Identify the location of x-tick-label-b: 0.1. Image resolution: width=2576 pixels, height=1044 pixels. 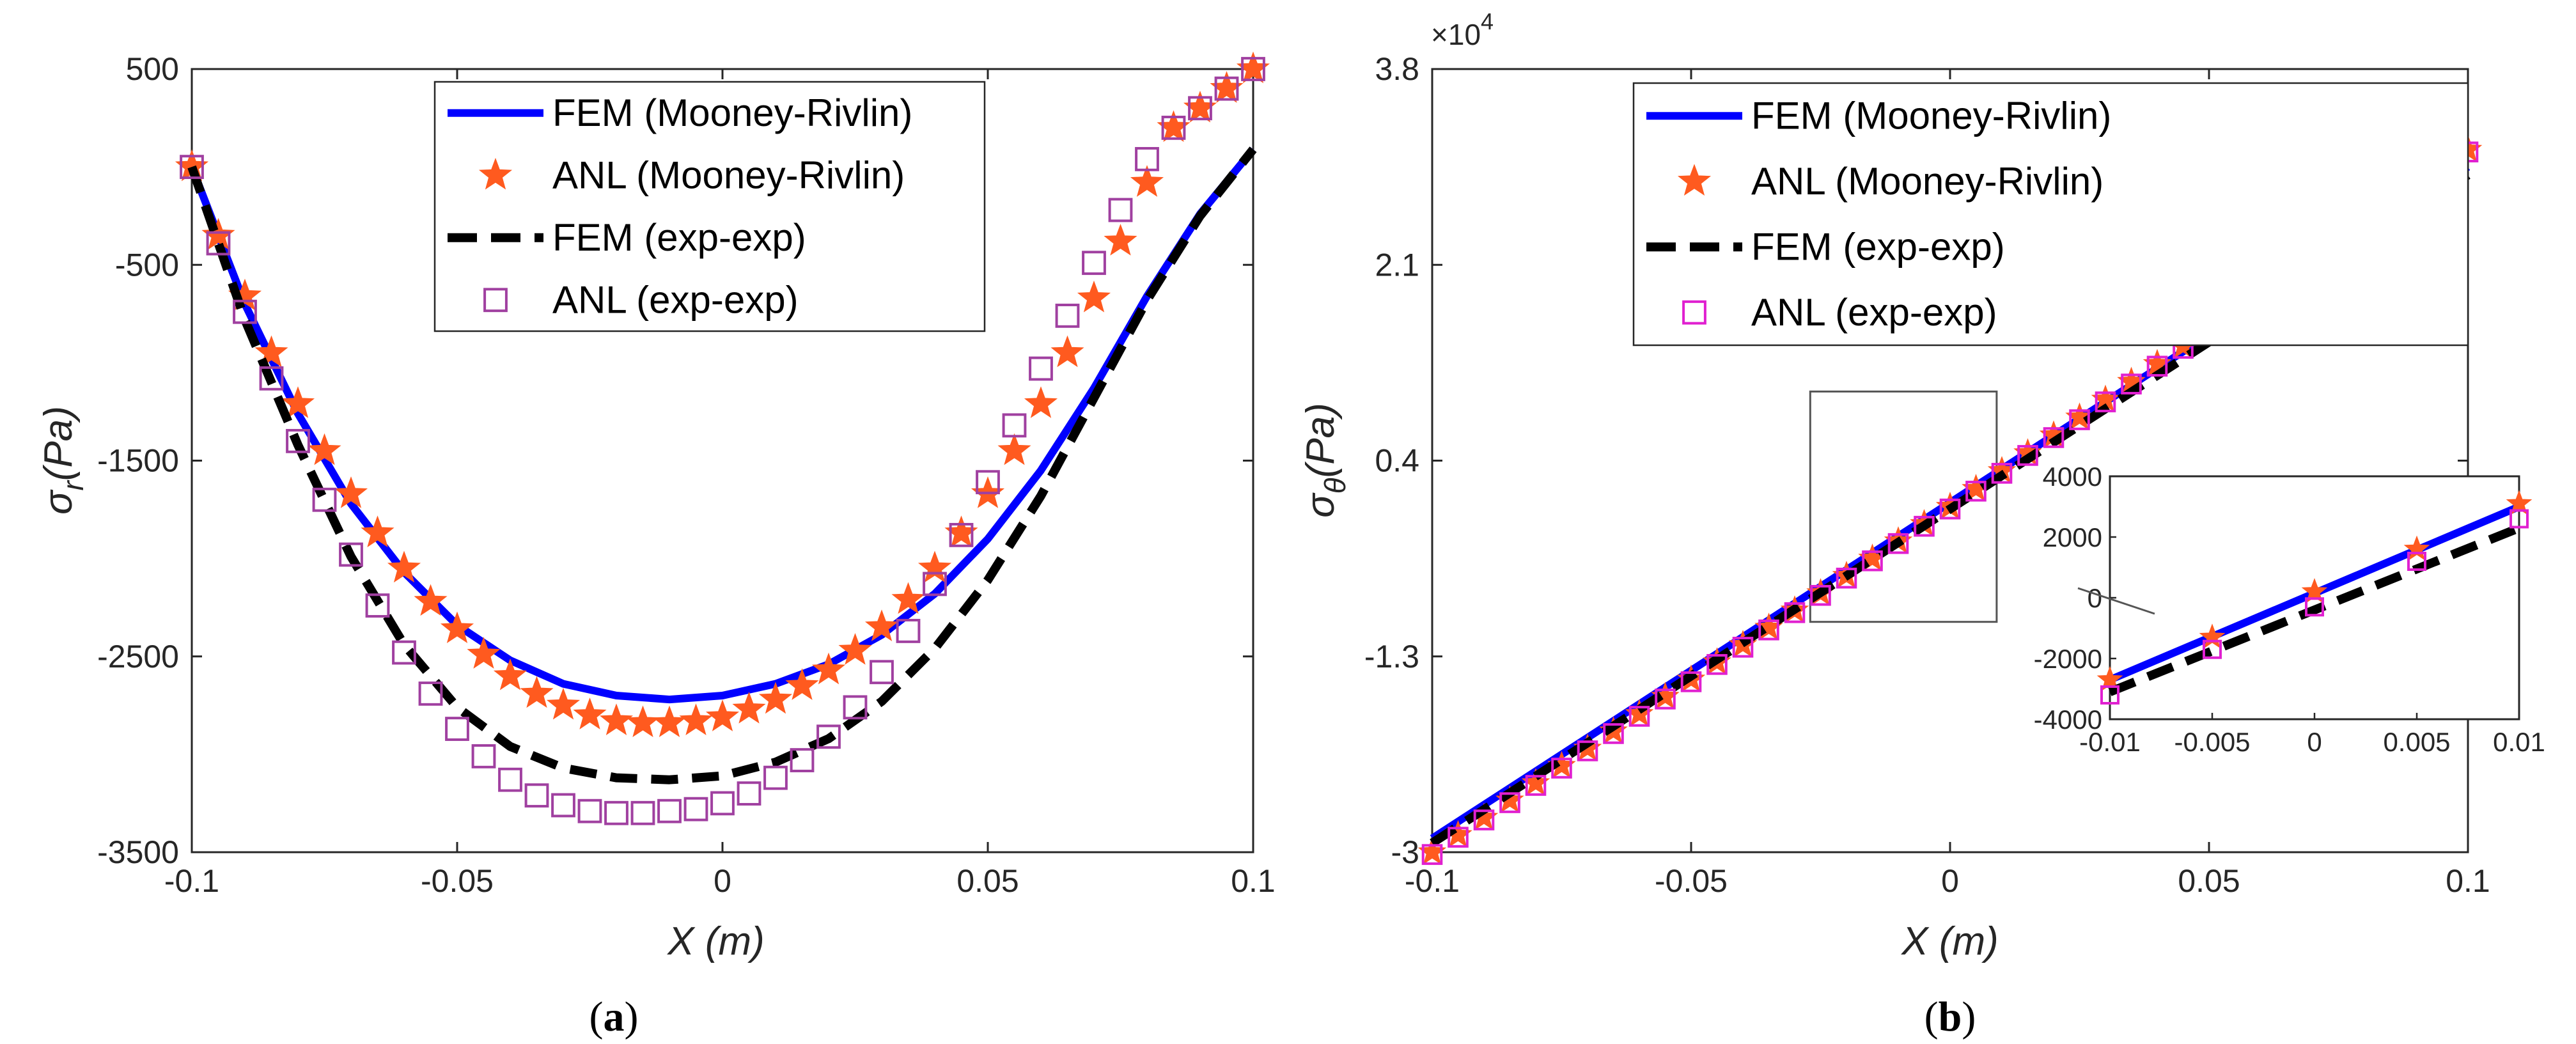
(2468, 881).